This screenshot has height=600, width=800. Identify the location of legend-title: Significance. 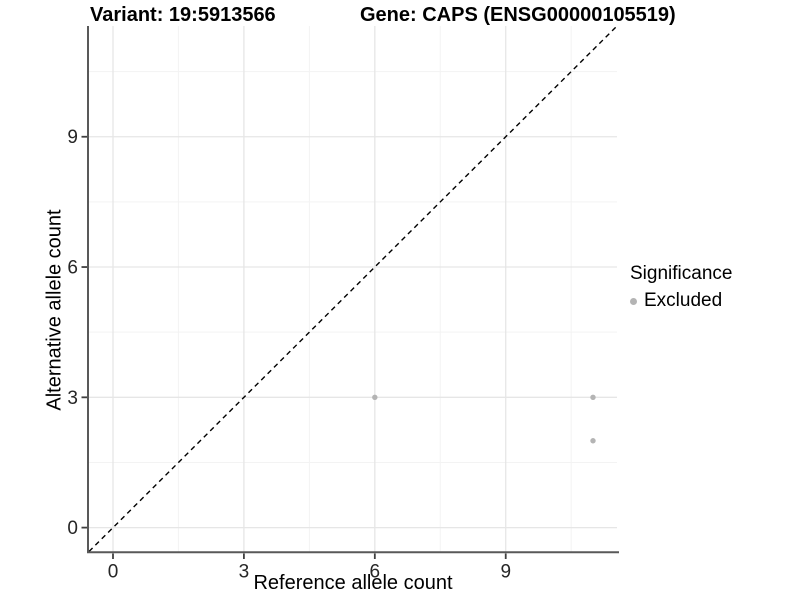
(681, 273).